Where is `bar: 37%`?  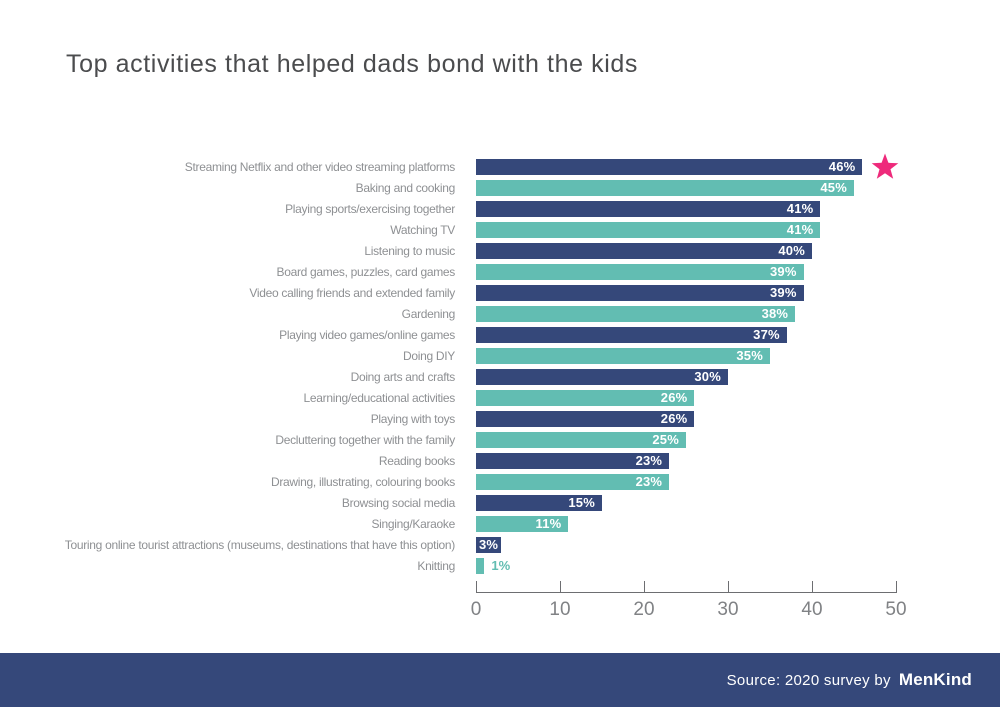 bar: 37% is located at coordinates (631, 334).